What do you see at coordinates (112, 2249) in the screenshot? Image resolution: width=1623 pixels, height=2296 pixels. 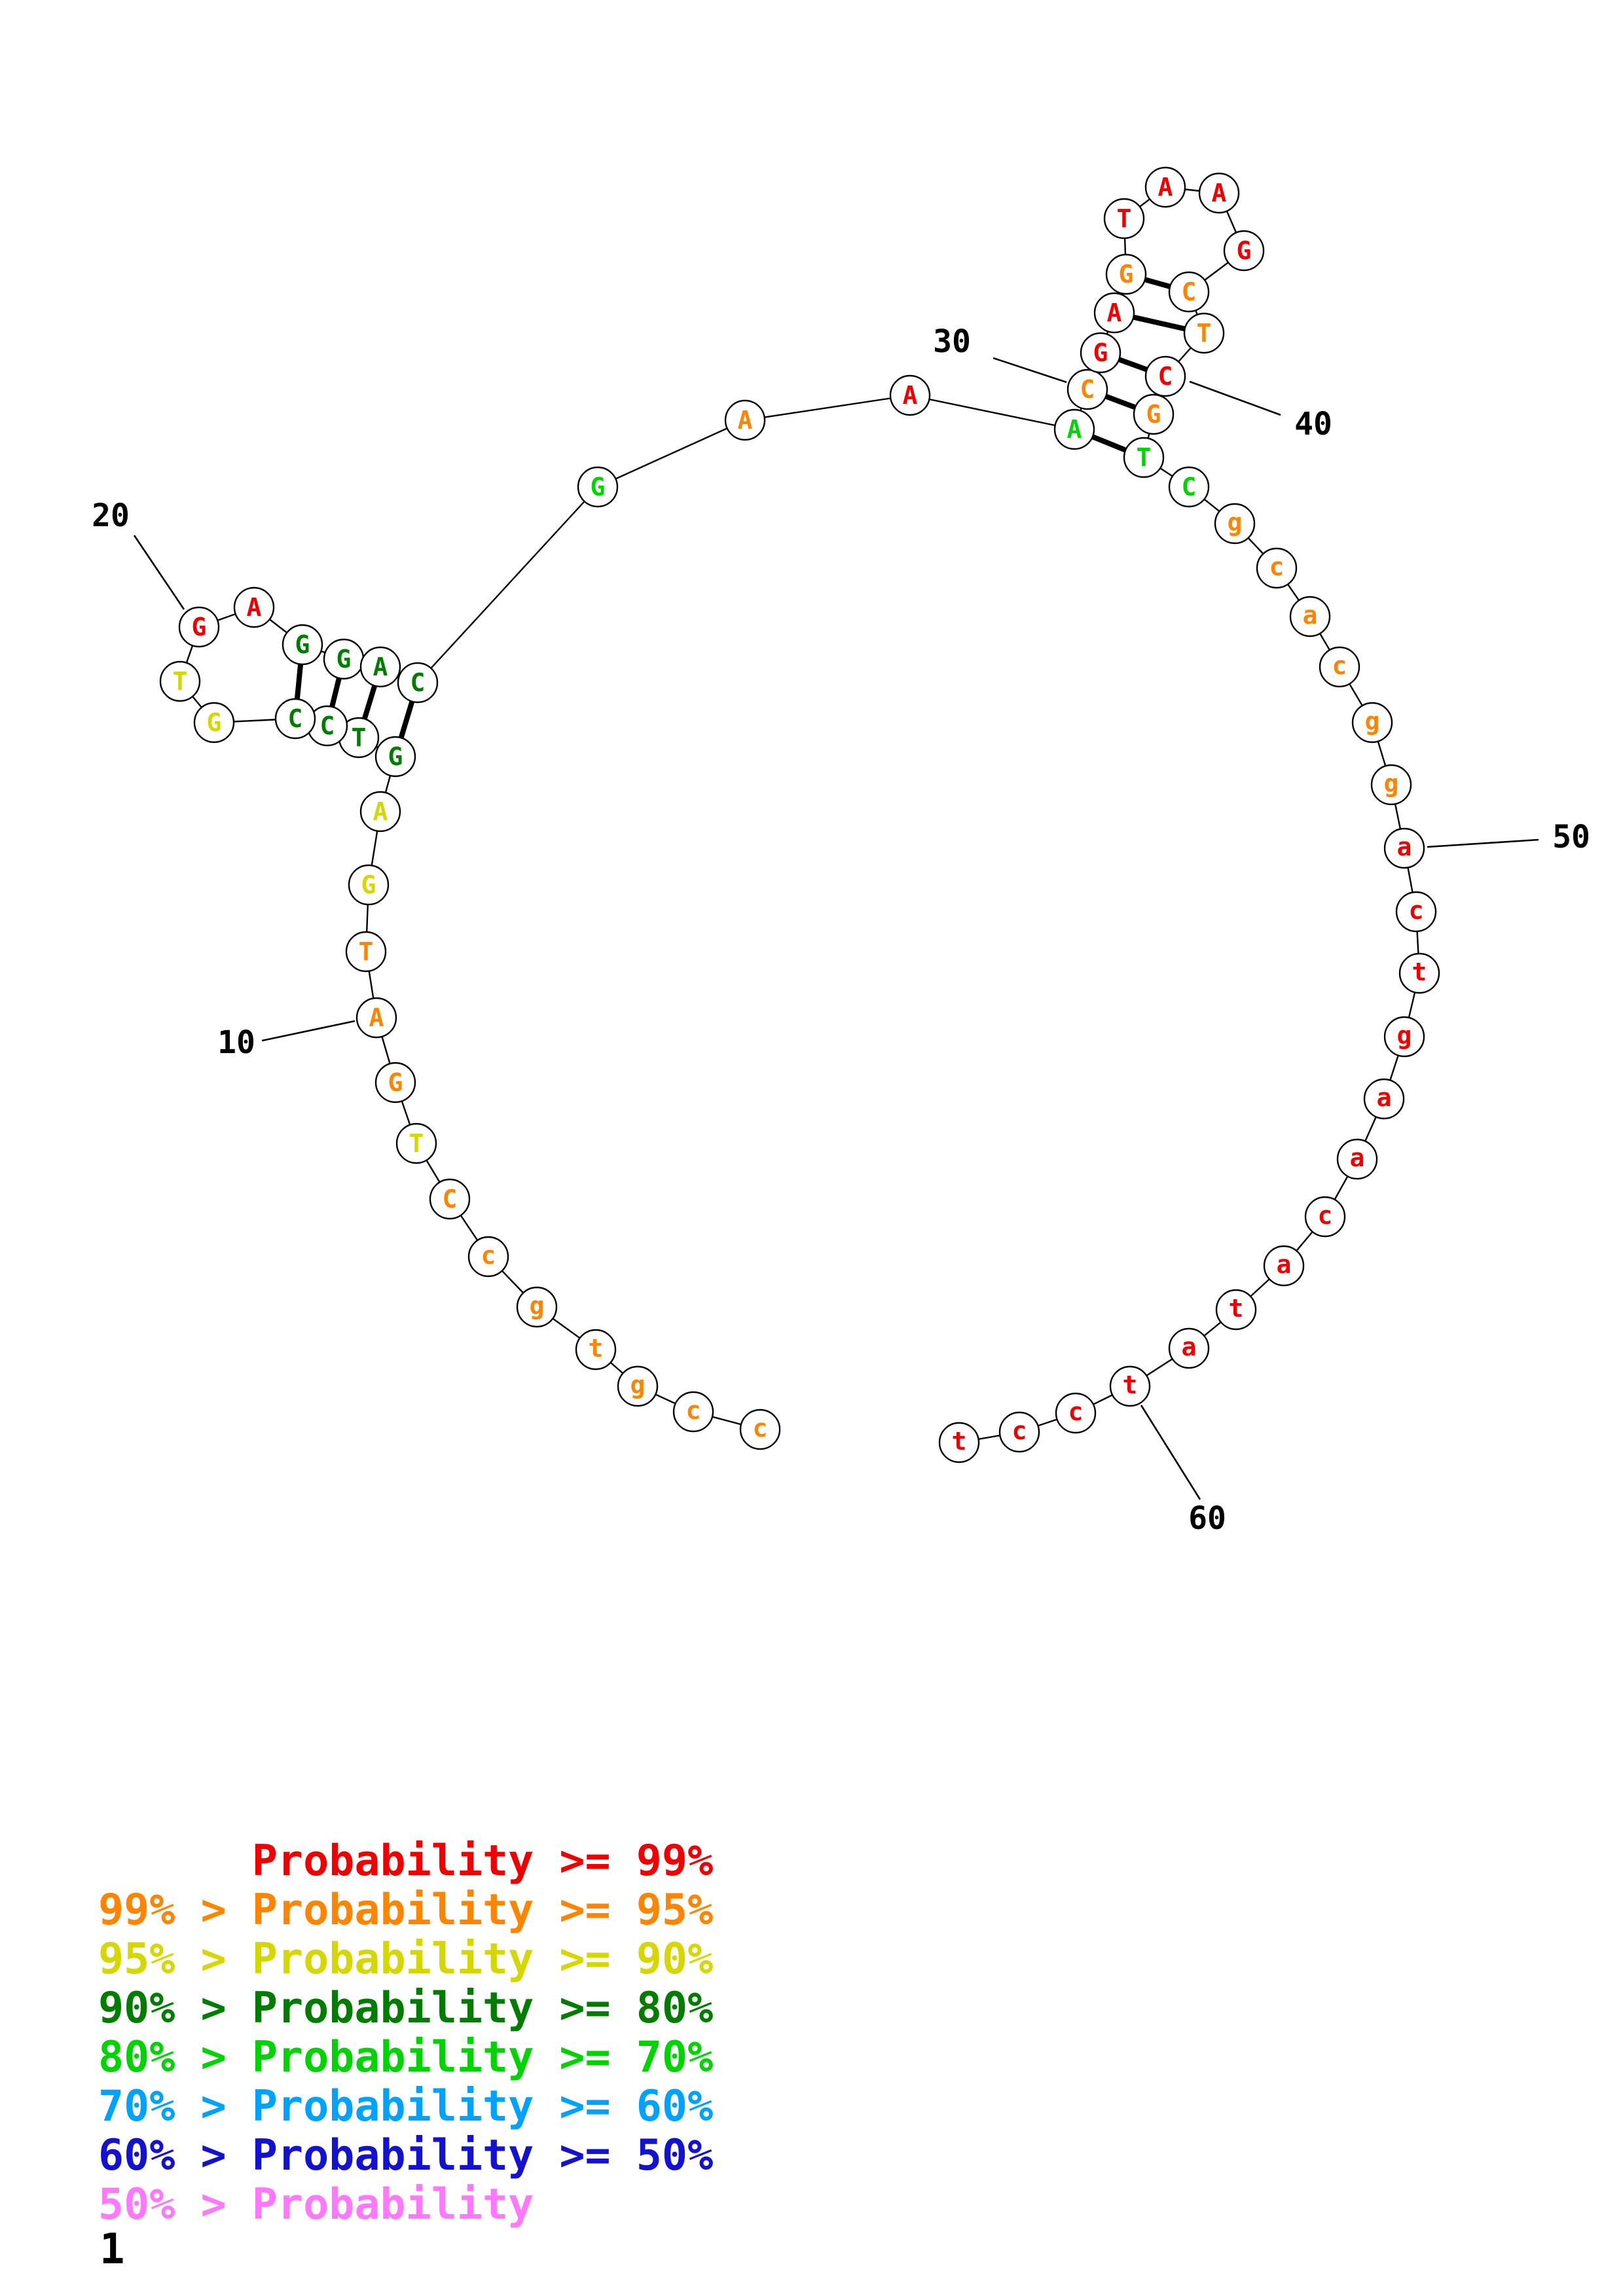 I see `page-number: 1` at bounding box center [112, 2249].